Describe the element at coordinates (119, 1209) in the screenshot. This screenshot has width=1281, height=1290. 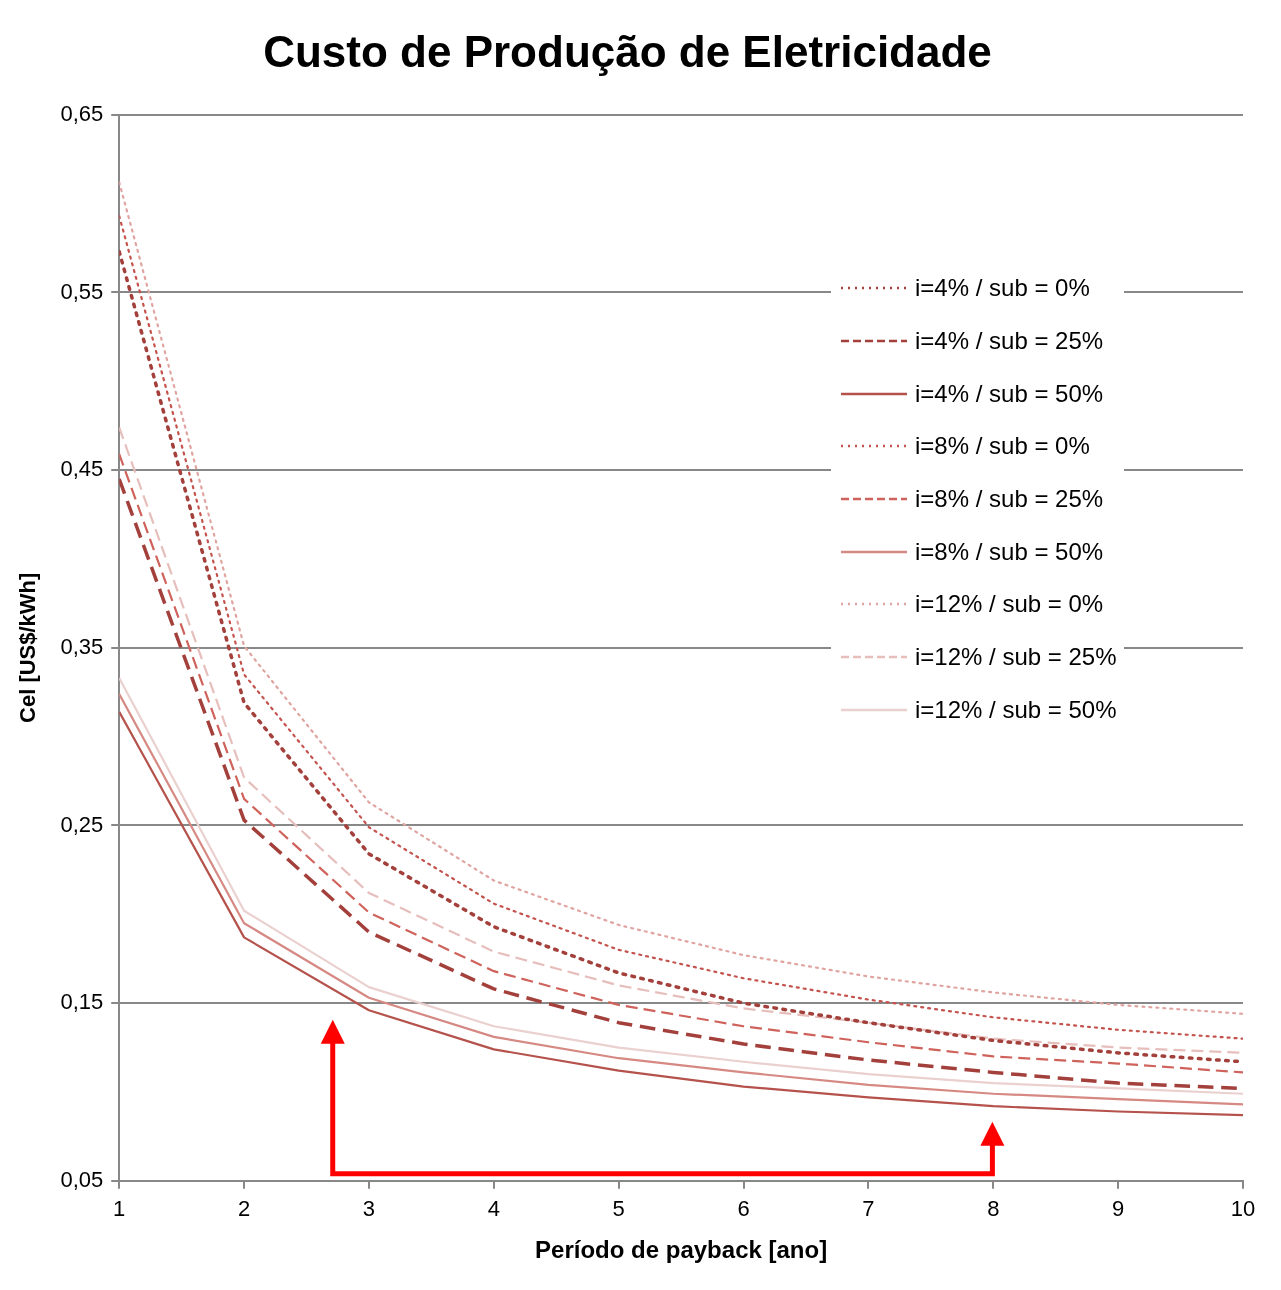
I see `x-tick-label: 1` at that location.